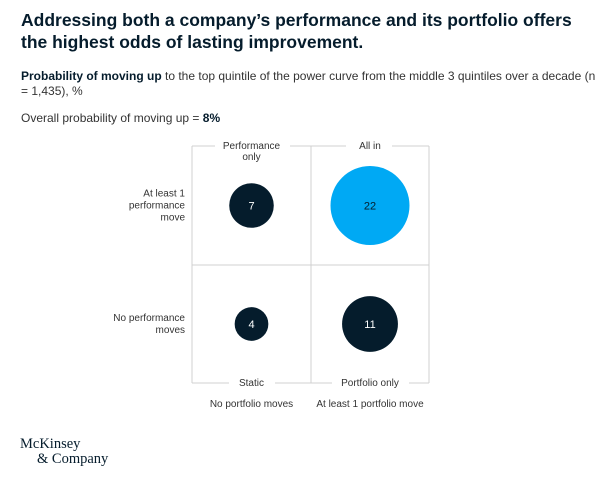  I want to click on row-label: performance, so click(157, 206).